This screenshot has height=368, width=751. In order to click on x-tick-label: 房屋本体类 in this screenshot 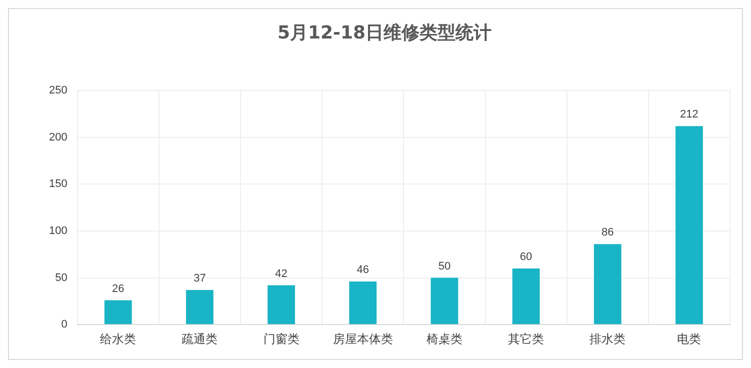, I will do `click(362, 339)`.